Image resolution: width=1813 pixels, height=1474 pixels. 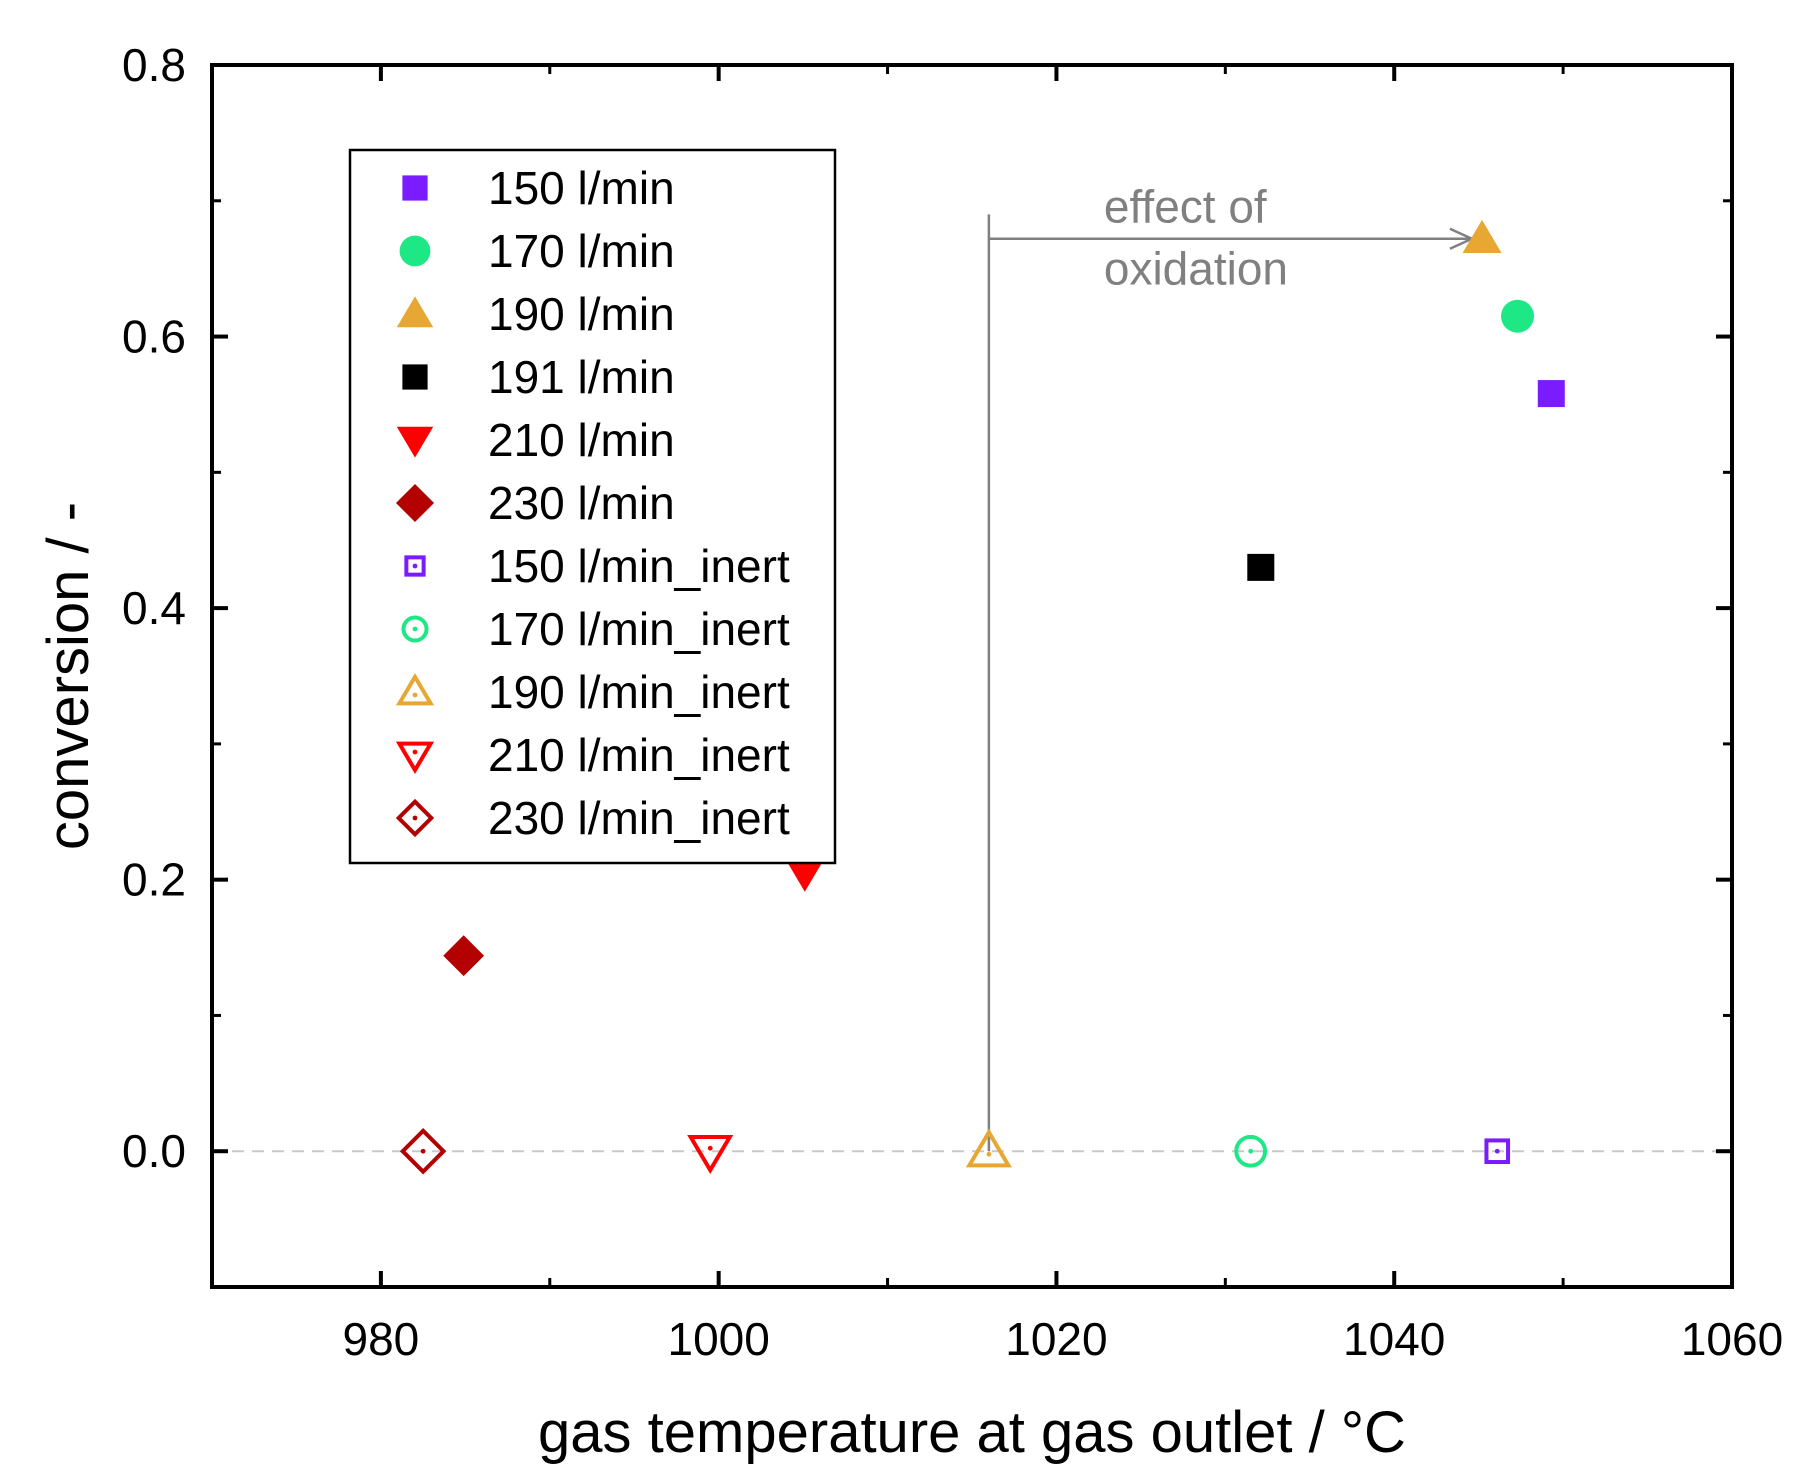 I want to click on data-point-170-l-min-inert, so click(x=1251, y=1151).